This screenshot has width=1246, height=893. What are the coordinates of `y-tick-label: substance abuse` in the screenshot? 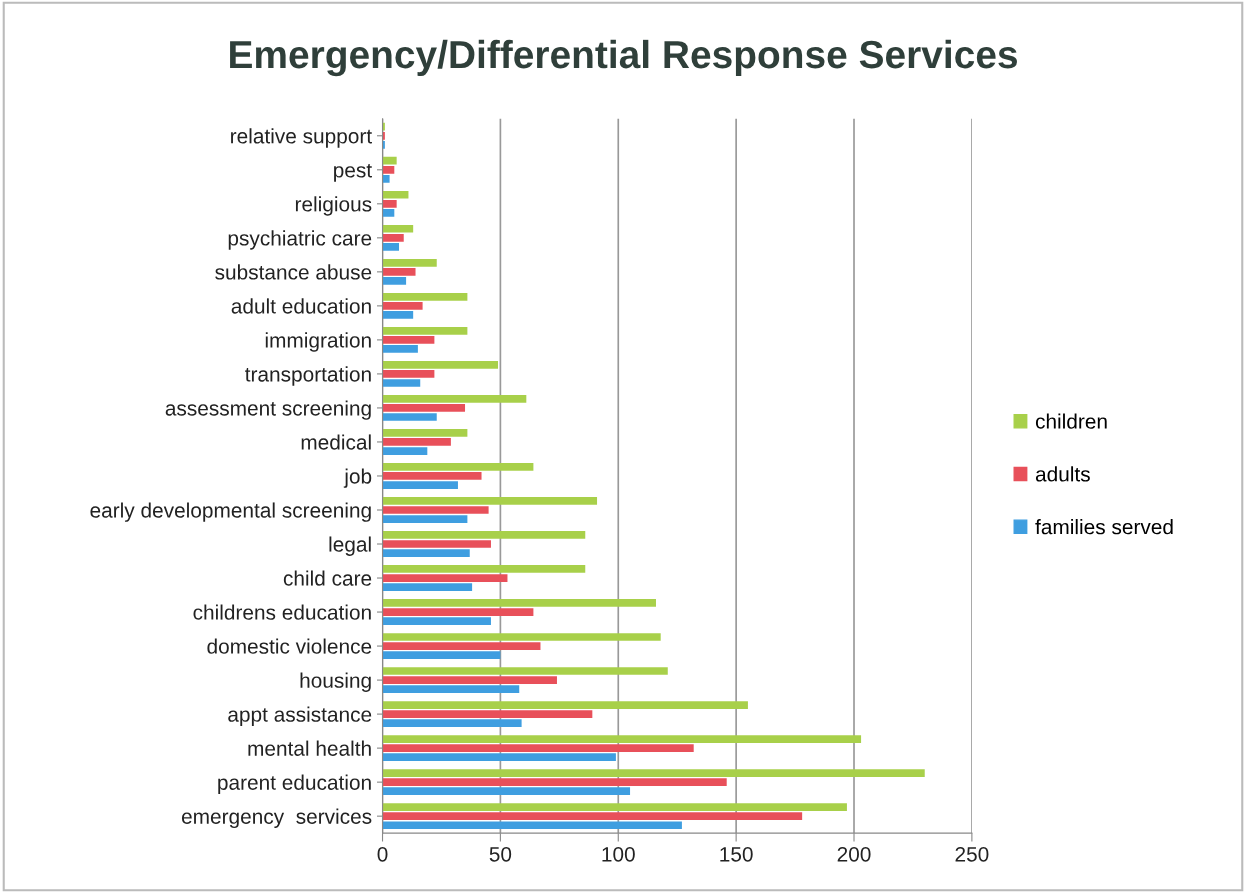 It's located at (293, 272).